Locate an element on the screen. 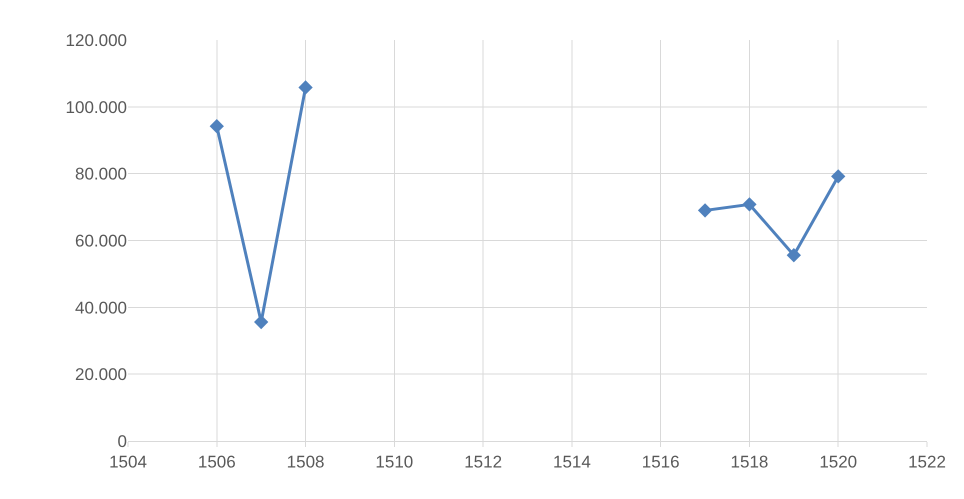  y-tick-label: 0 is located at coordinates (122, 441).